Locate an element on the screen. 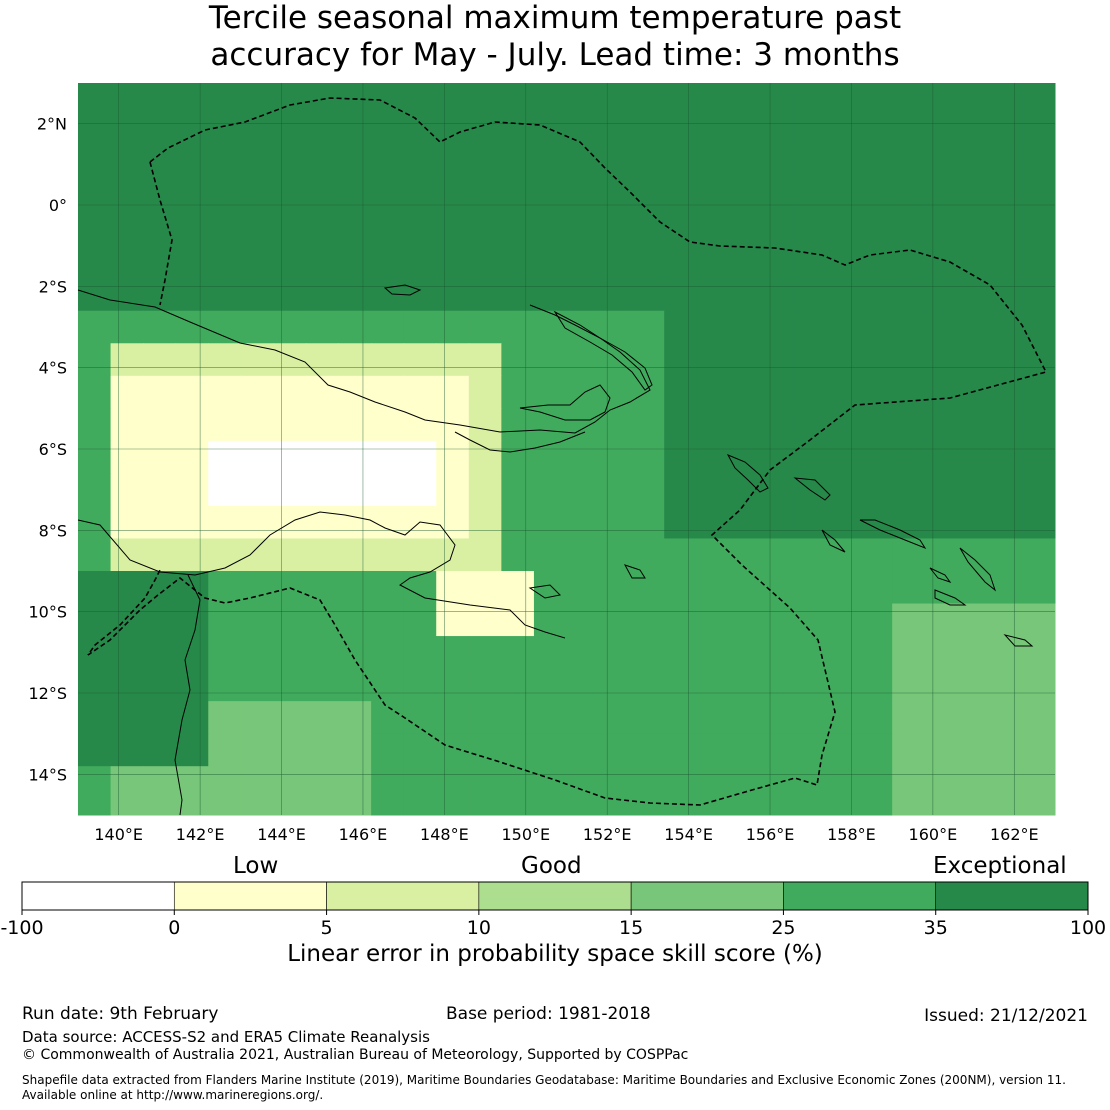  base-period: Base period: 1981-2018 is located at coordinates (548, 1014).